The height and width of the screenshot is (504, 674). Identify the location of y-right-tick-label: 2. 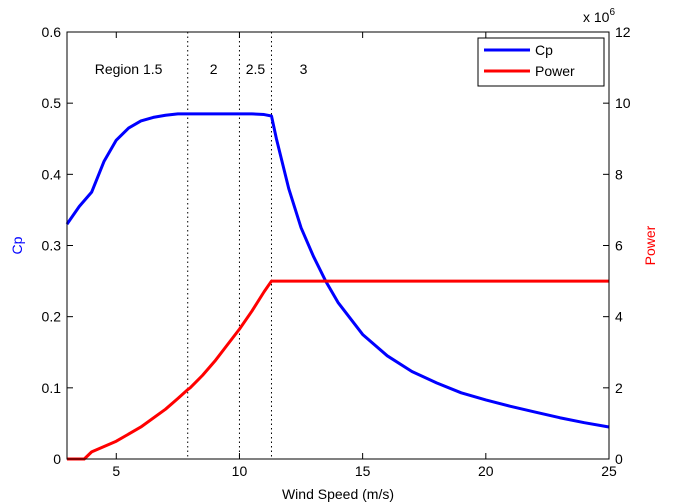
(619, 388).